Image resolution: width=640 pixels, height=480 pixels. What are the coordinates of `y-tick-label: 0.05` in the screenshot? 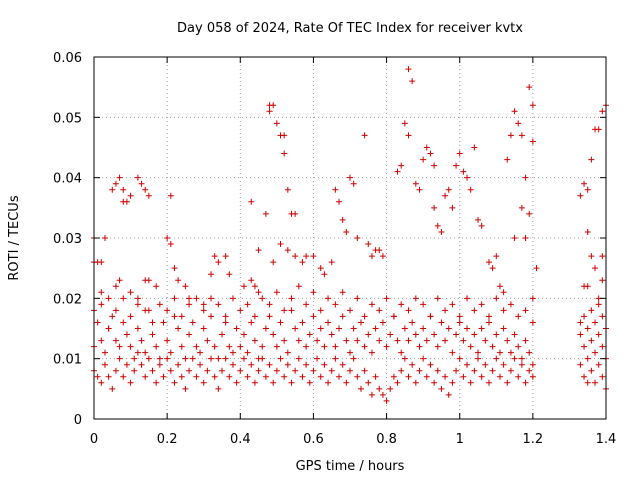 It's located at (67, 118).